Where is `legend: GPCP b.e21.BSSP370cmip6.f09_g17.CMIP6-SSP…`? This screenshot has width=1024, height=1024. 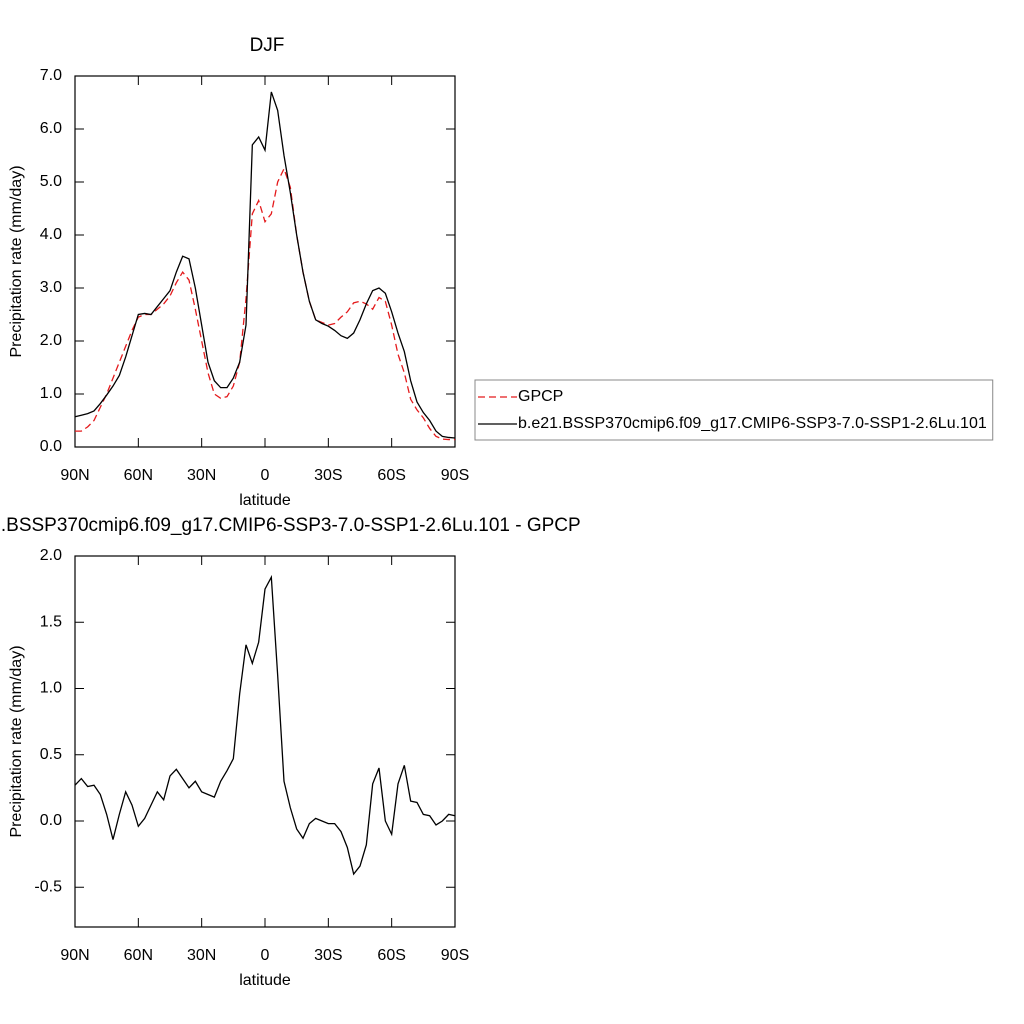 legend: GPCP b.e21.BSSP370cmip6.f09_g17.CMIP6-SSP… is located at coordinates (734, 410).